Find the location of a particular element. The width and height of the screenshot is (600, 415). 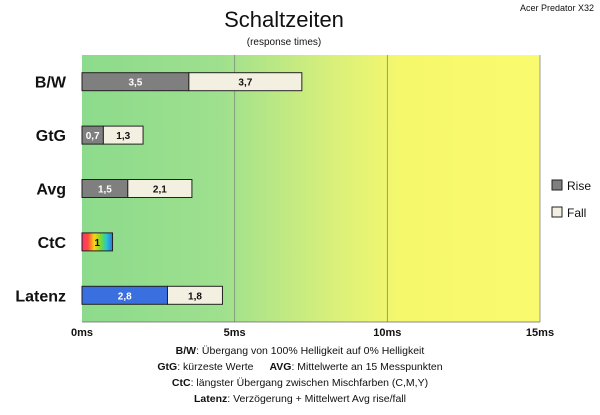

data-label-fall-4: 1,8 is located at coordinates (195, 296).